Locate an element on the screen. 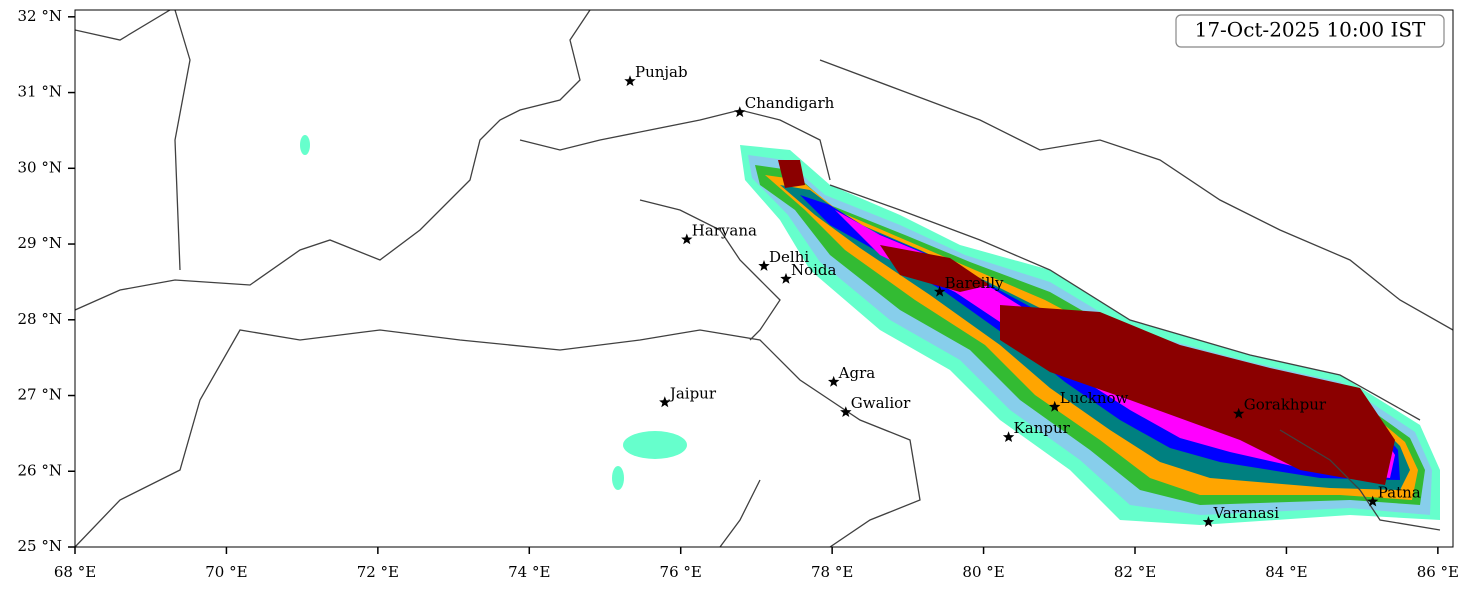 Image resolution: width=1471 pixels, height=591 pixels. city-label: Punjab is located at coordinates (661, 72).